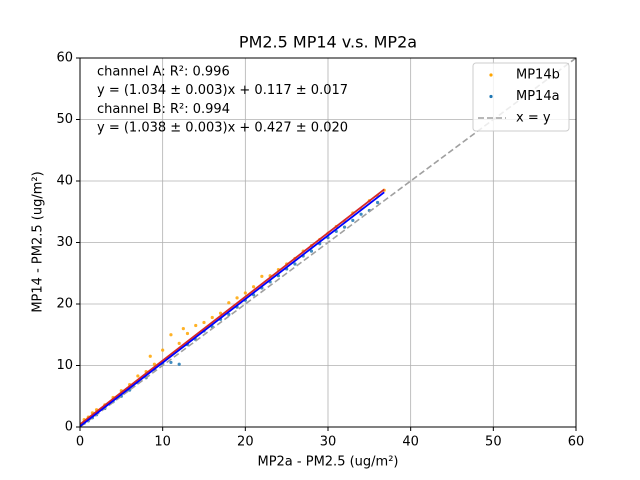 The width and height of the screenshot is (640, 480). Describe the element at coordinates (222, 128) in the screenshot. I see `annotation: y = (1.038 ± 0.003)x + 0.427 ± 0.020` at that location.